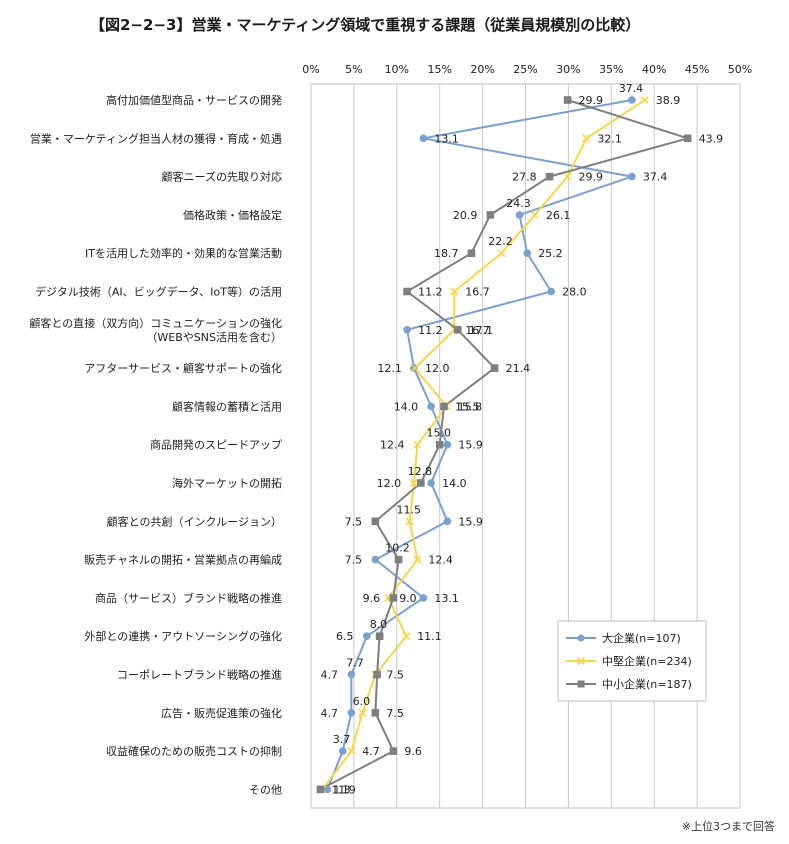 This screenshot has width=789, height=844. What do you see at coordinates (568, 69) in the screenshot?
I see `x-tick-label: 30%` at bounding box center [568, 69].